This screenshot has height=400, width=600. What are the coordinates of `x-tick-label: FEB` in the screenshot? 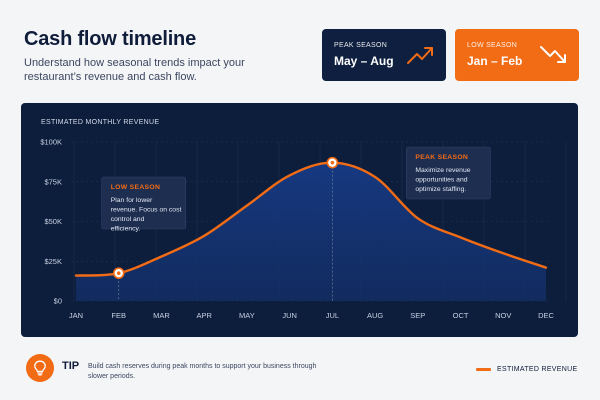 It's located at (118, 315).